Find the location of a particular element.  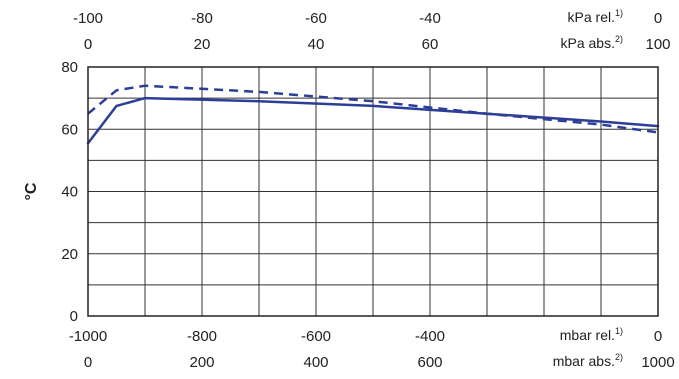

y-axis-label: °C is located at coordinates (31, 191).